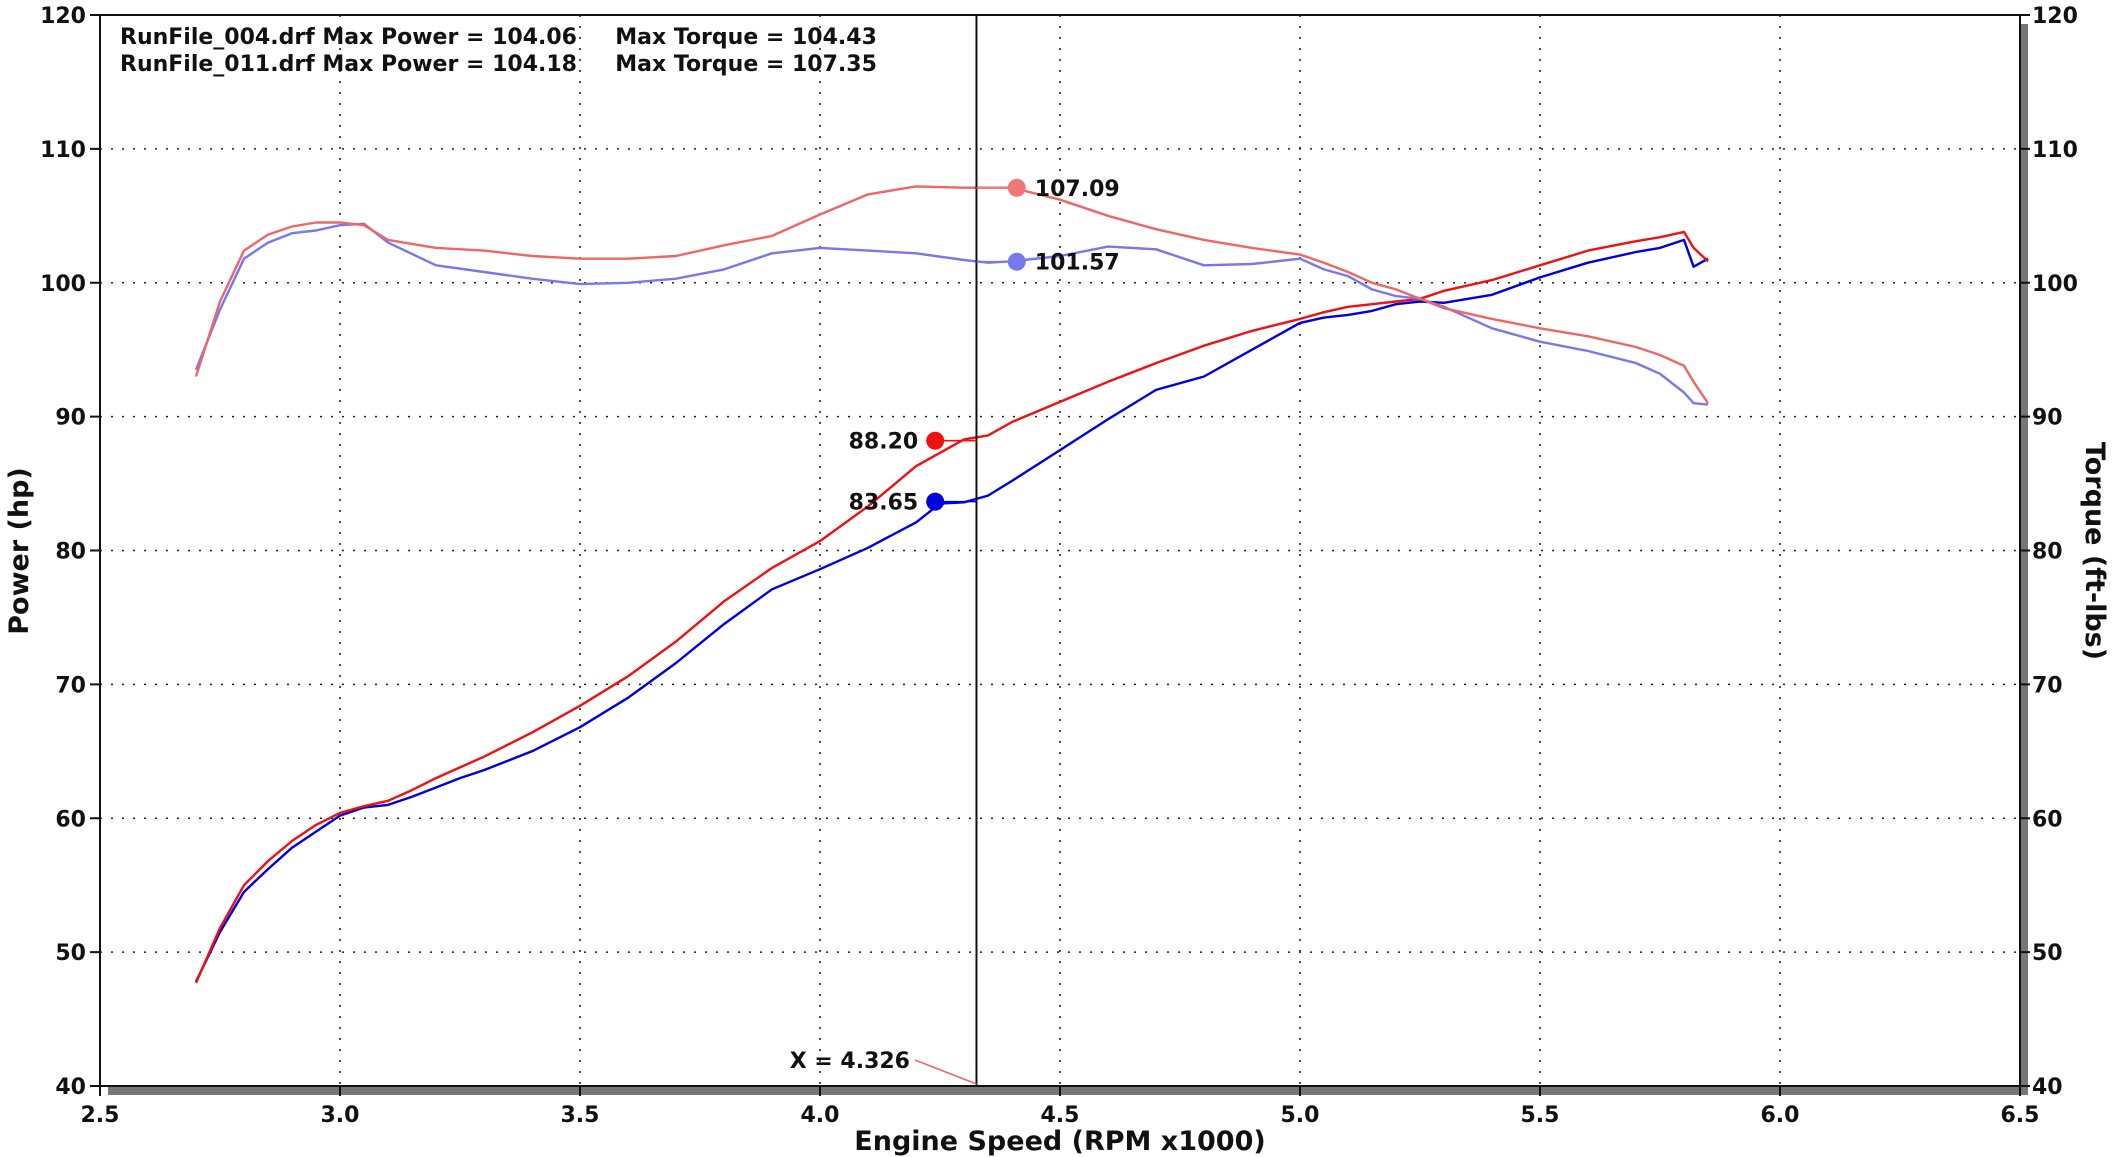 The height and width of the screenshot is (1157, 2112). What do you see at coordinates (1540, 1115) in the screenshot?
I see `x-tick-label: 5.5` at bounding box center [1540, 1115].